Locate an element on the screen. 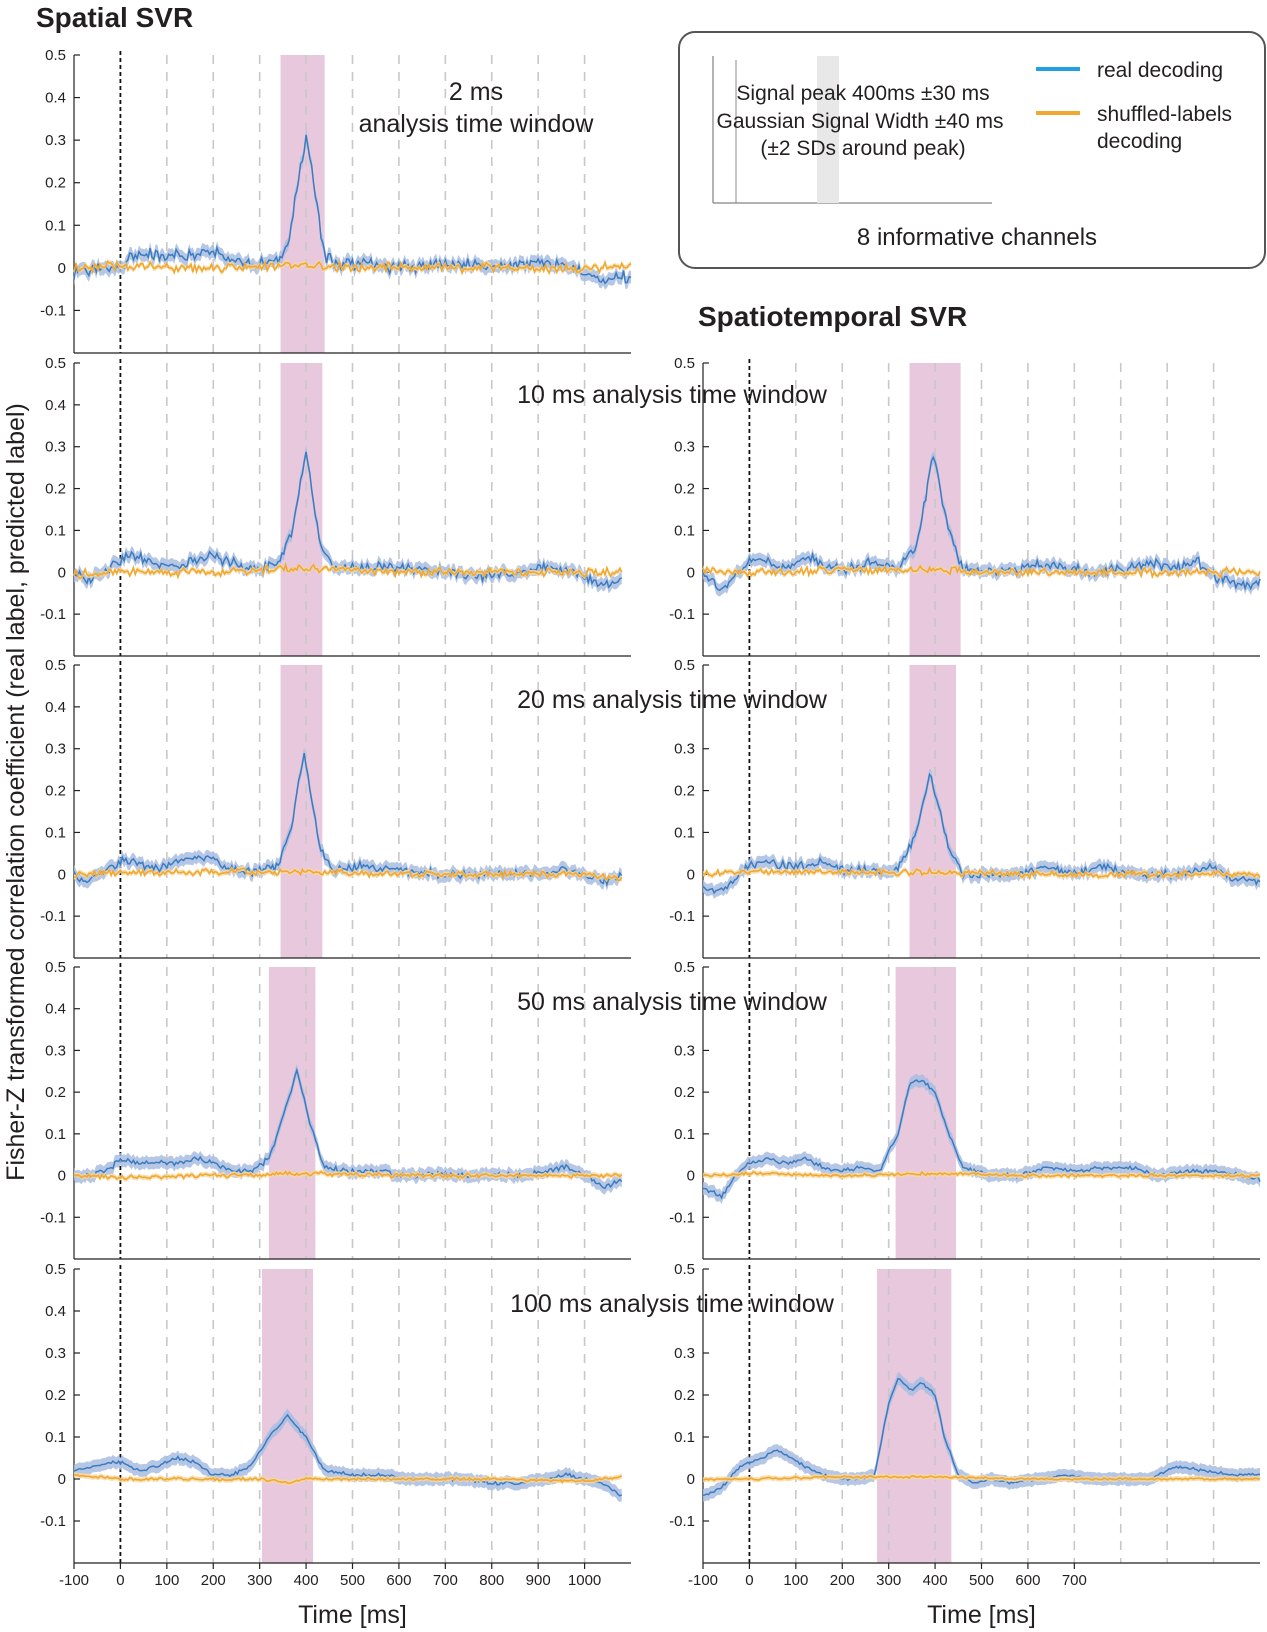  panel-title: 100 ms analysis time window is located at coordinates (672, 1304).